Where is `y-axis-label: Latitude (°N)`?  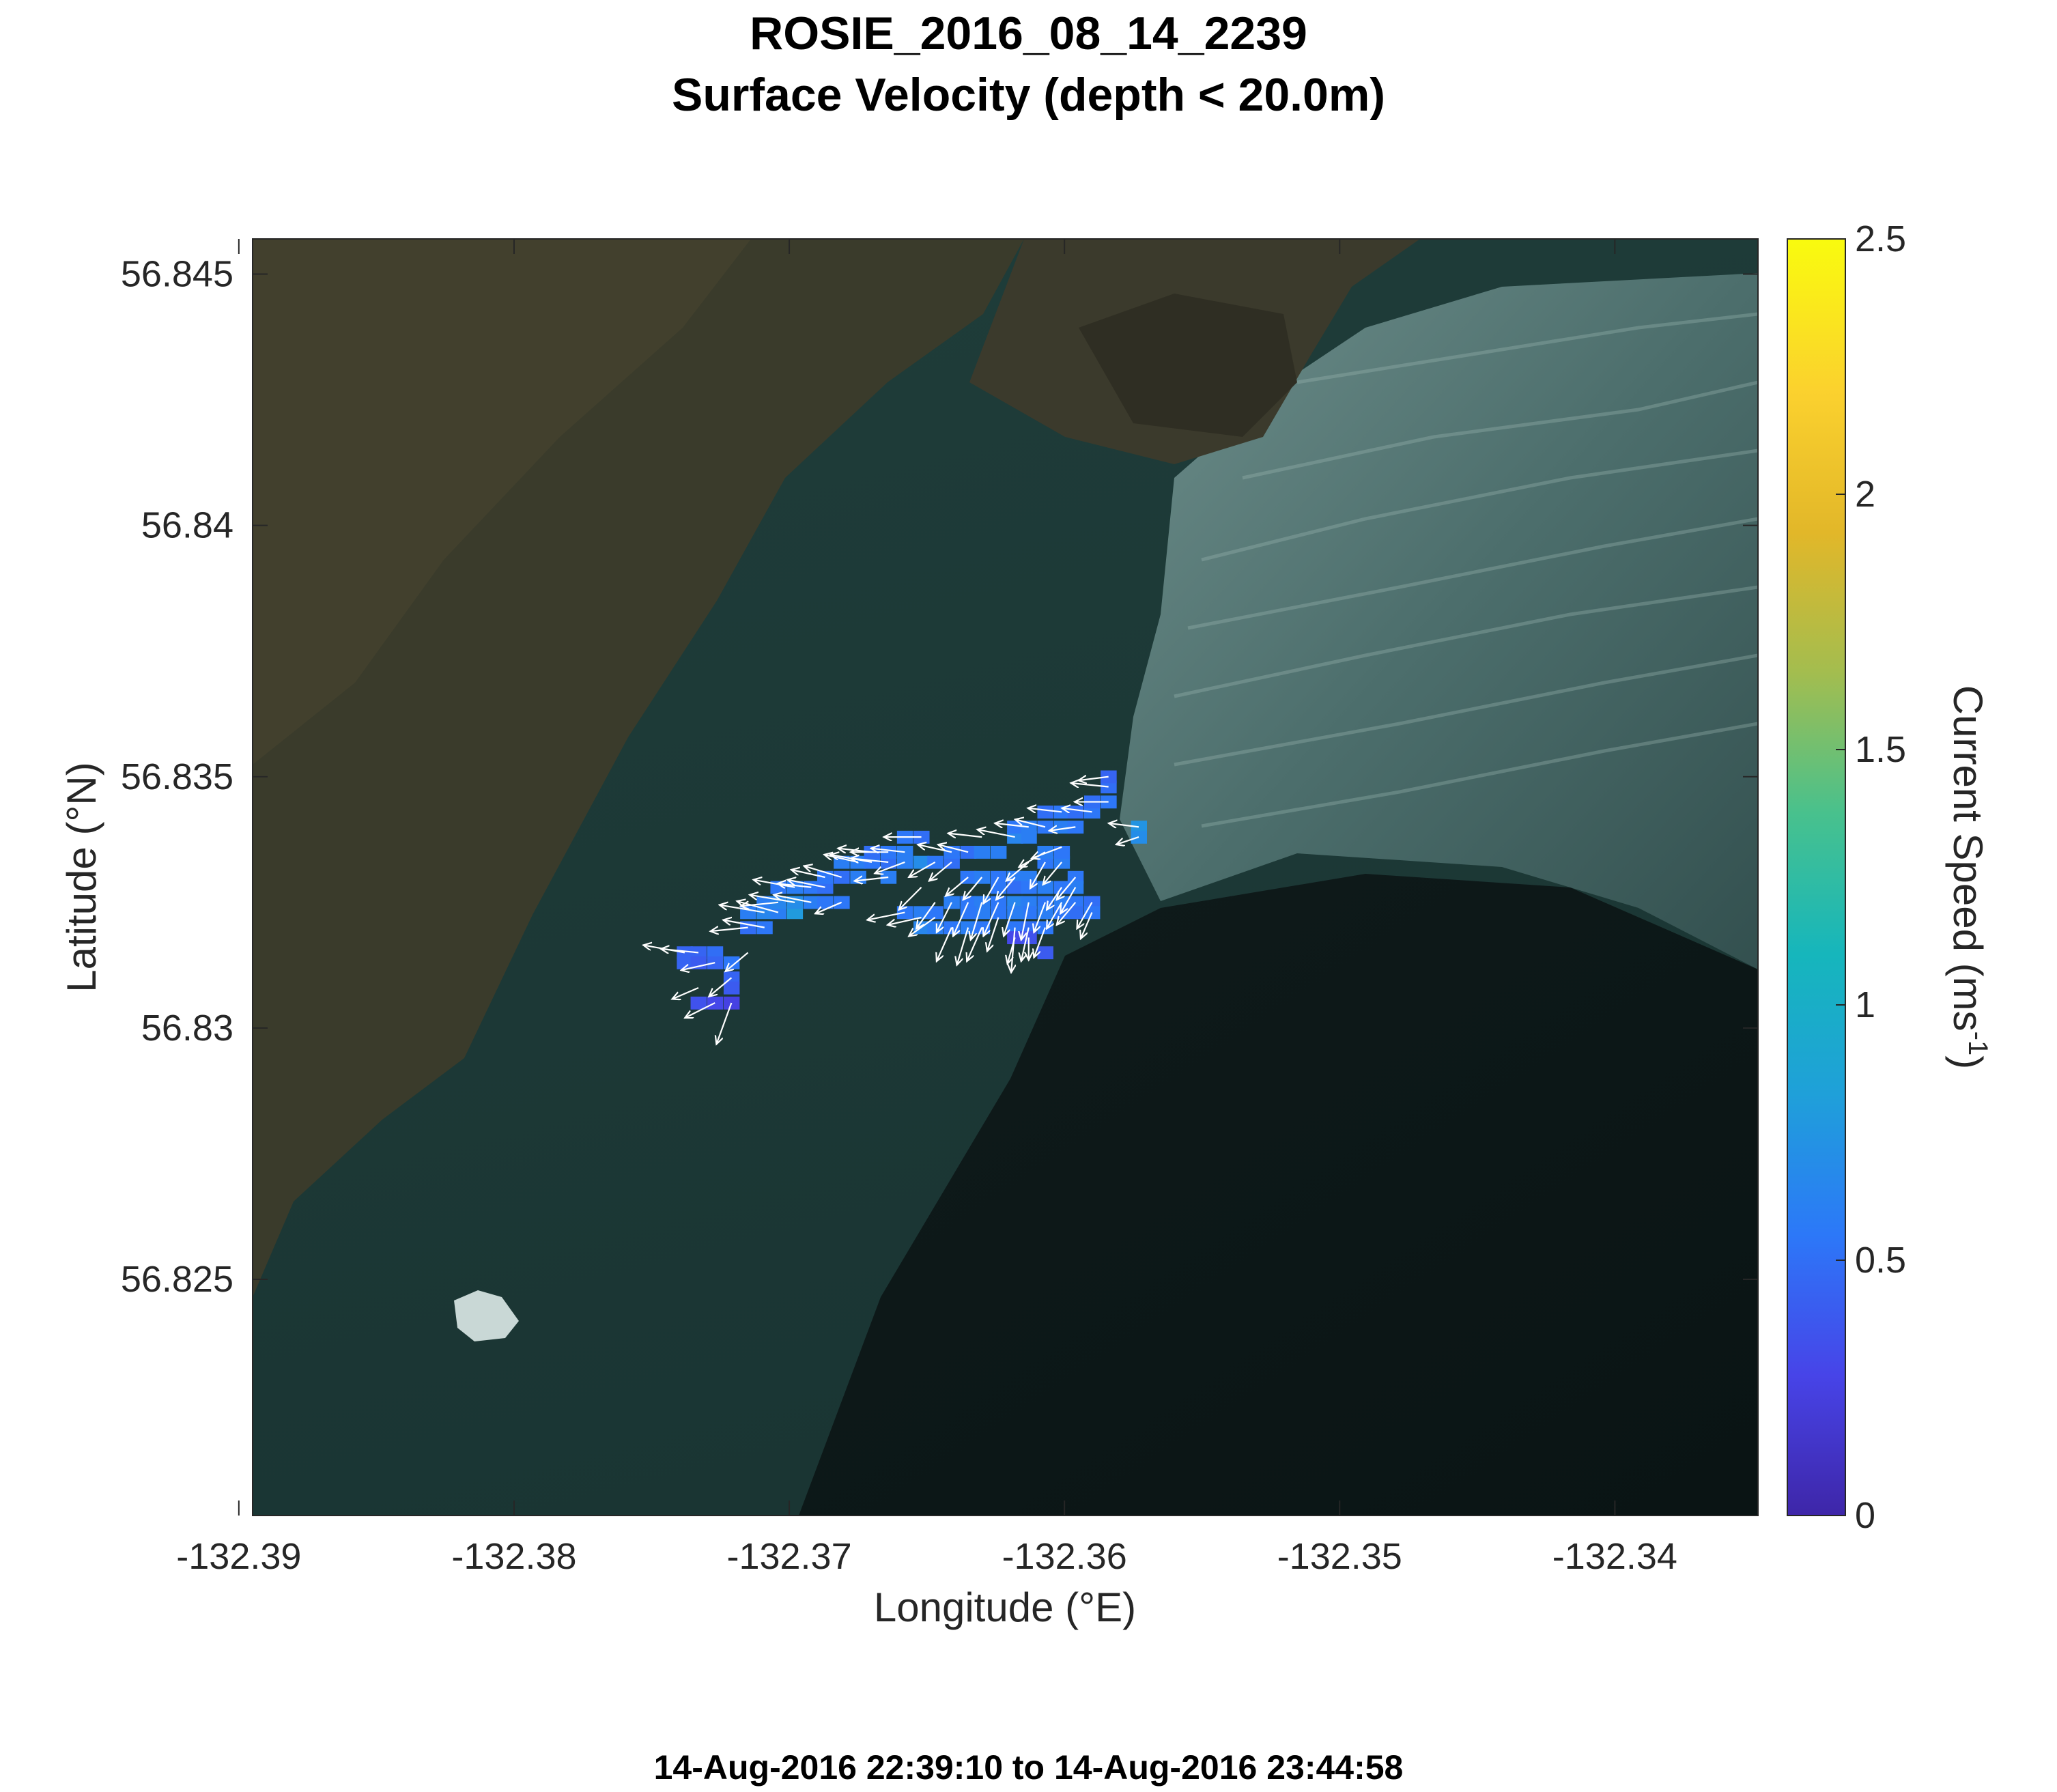
y-axis-label: Latitude (°N) is located at coordinates (81, 877).